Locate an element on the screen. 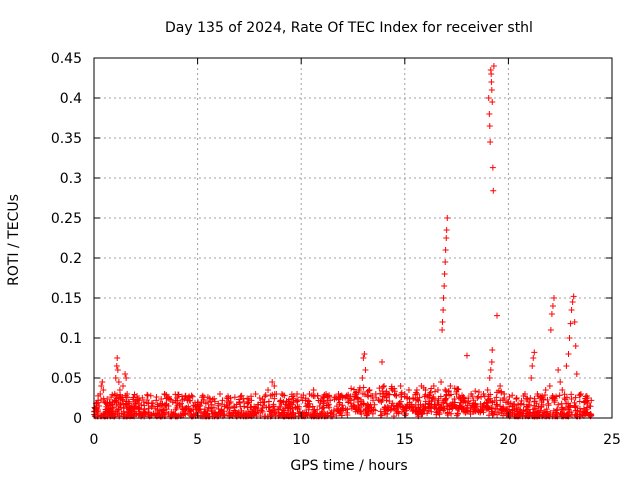  y-tick-label: 0 is located at coordinates (77, 419).